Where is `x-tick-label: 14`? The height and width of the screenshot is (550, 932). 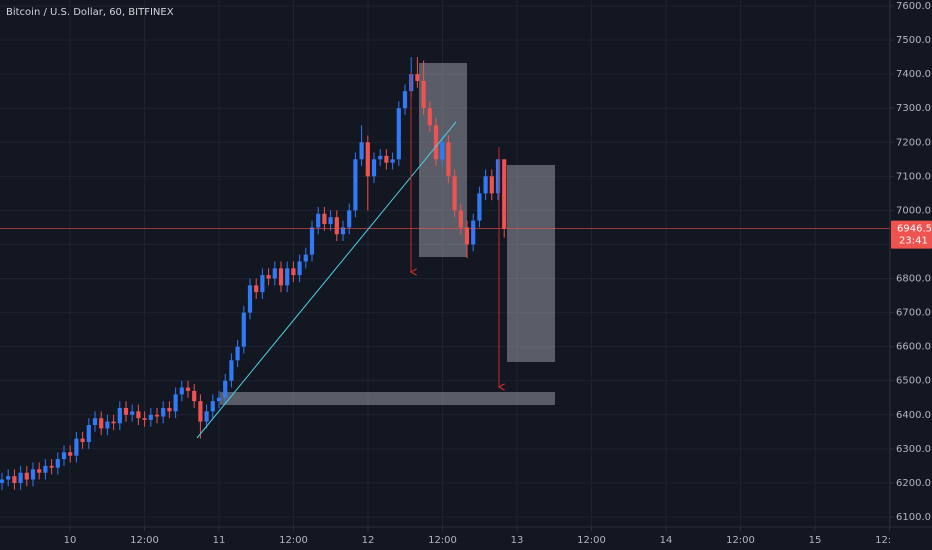 x-tick-label: 14 is located at coordinates (666, 540).